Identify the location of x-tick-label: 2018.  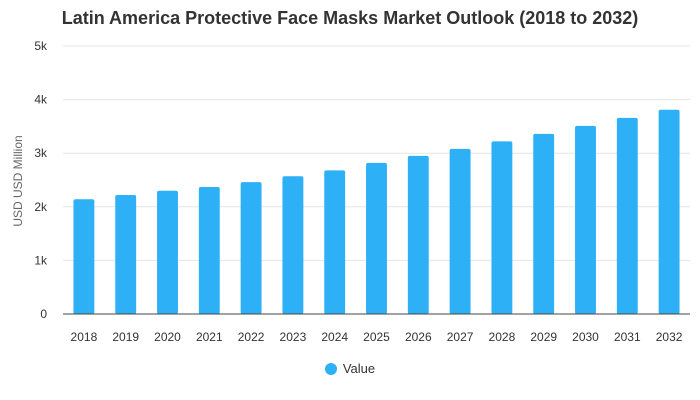
(84, 337).